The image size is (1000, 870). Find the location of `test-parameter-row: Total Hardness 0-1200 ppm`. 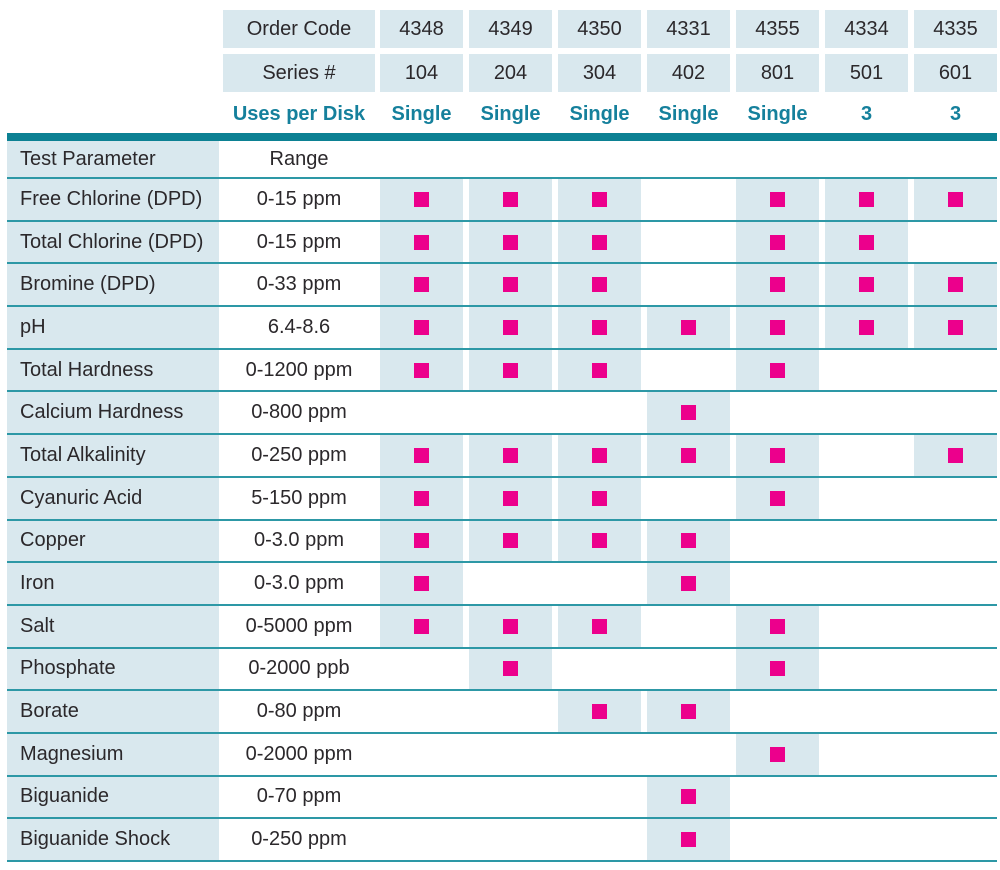

test-parameter-row: Total Hardness 0-1200 ppm is located at coordinates (502, 371).